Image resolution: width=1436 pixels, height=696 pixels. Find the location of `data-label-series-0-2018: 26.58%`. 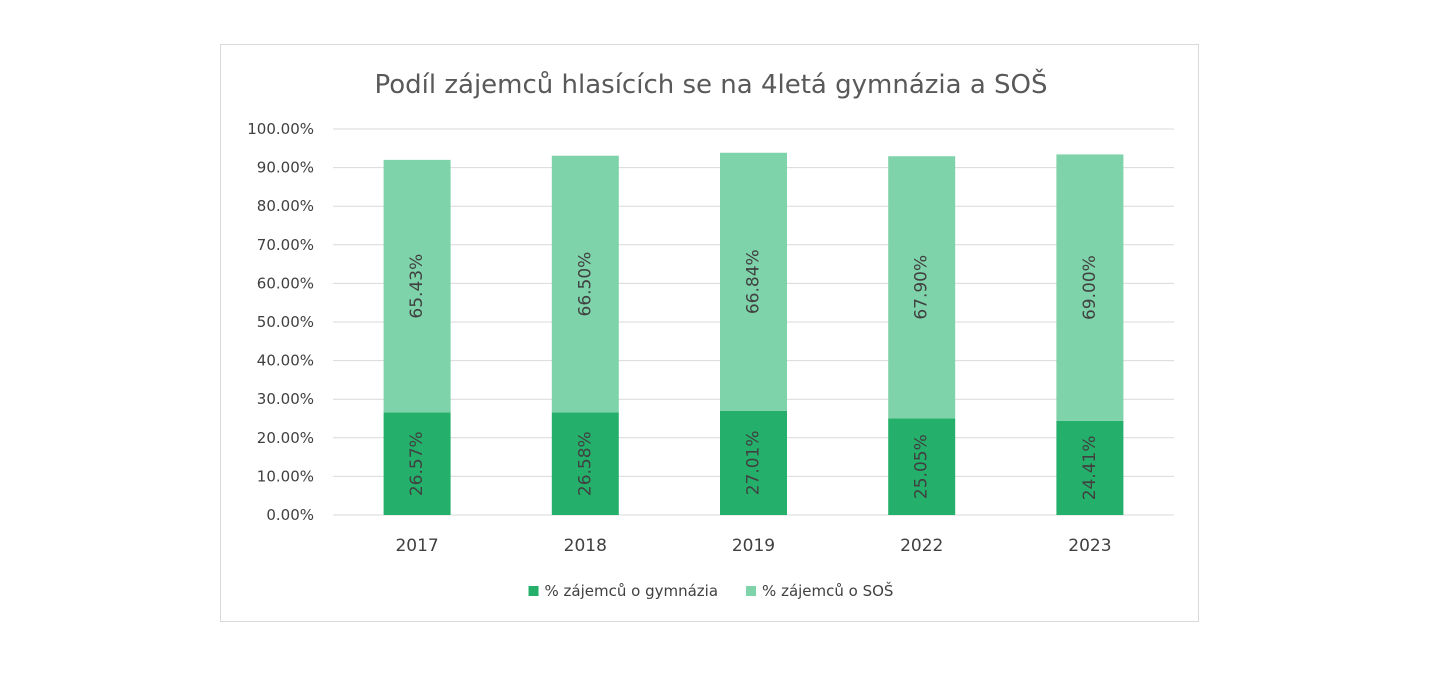

data-label-series-0-2018: 26.58% is located at coordinates (585, 463).